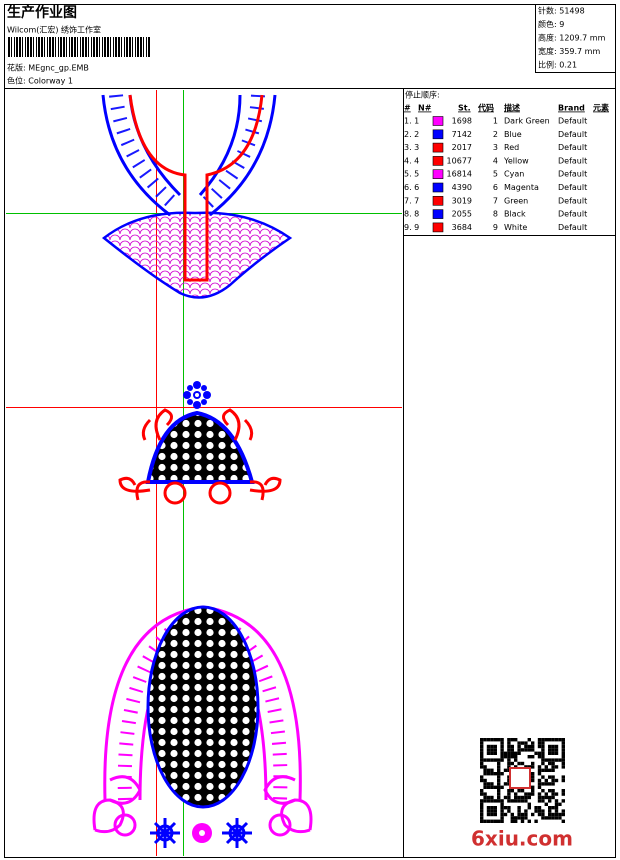  What do you see at coordinates (438, 121) in the screenshot?
I see `color-swatch` at bounding box center [438, 121].